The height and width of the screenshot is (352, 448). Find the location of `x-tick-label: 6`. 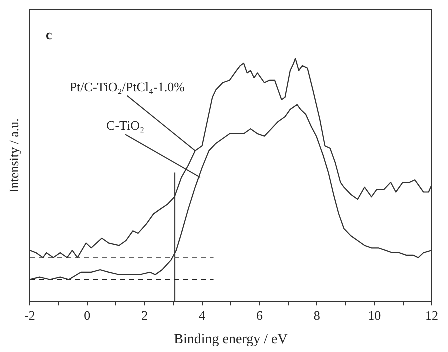

x-tick-label: 6 is located at coordinates (260, 315).